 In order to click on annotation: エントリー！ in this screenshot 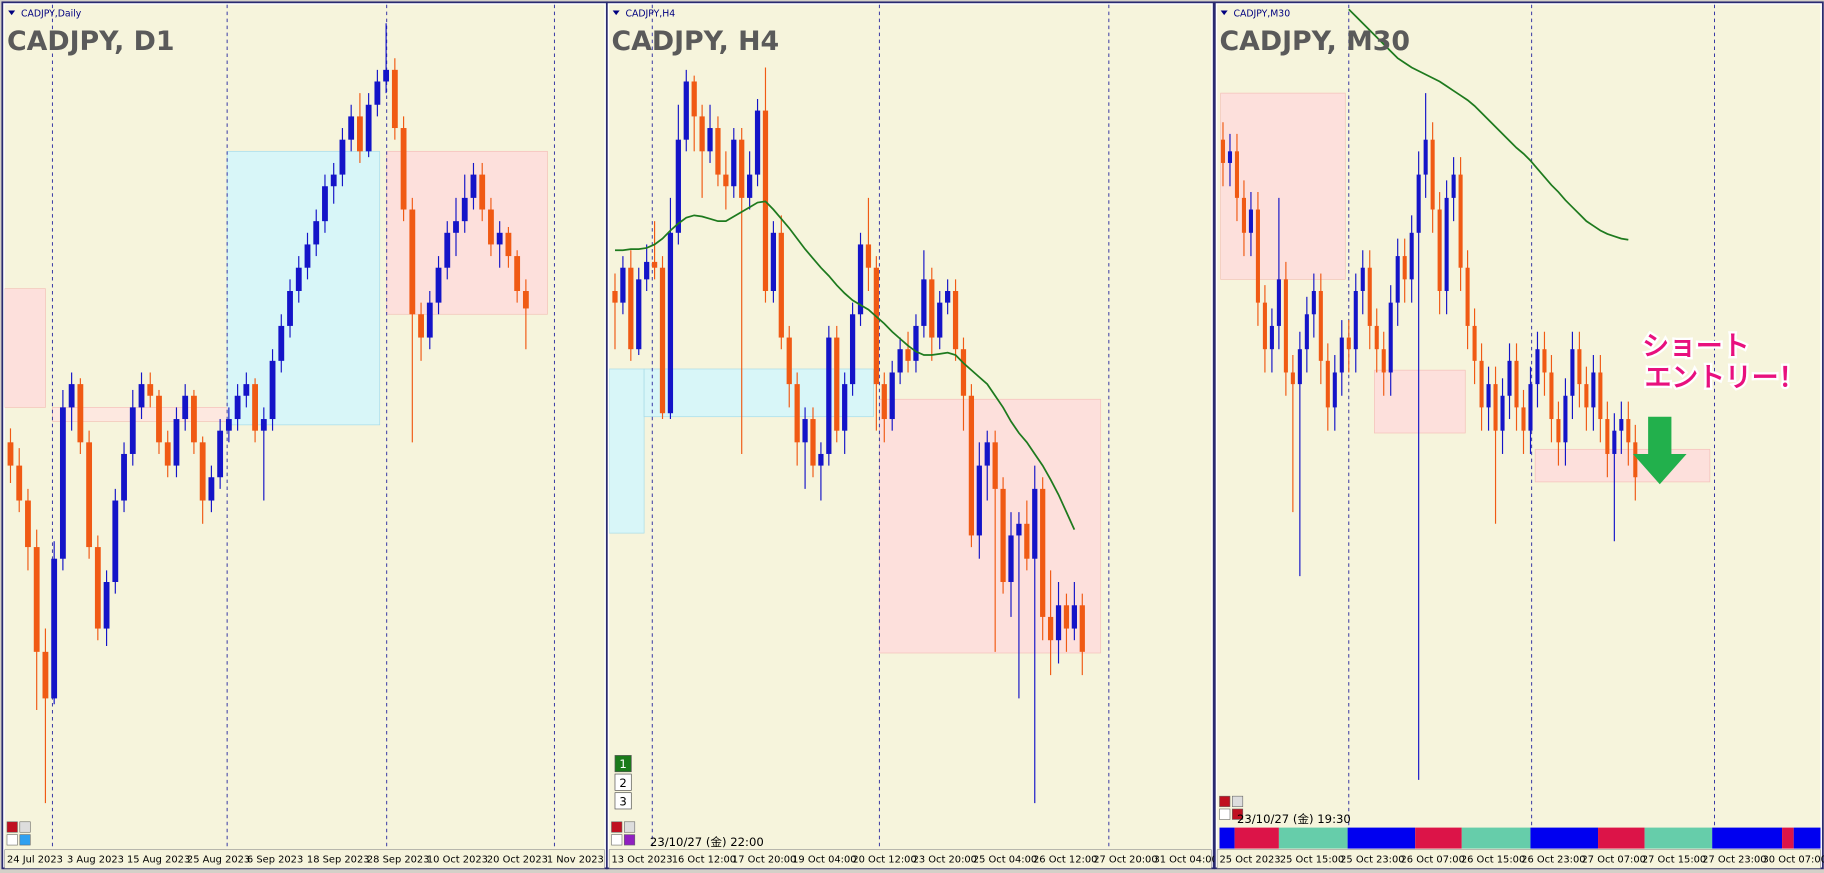, I will do `click(1725, 377)`.